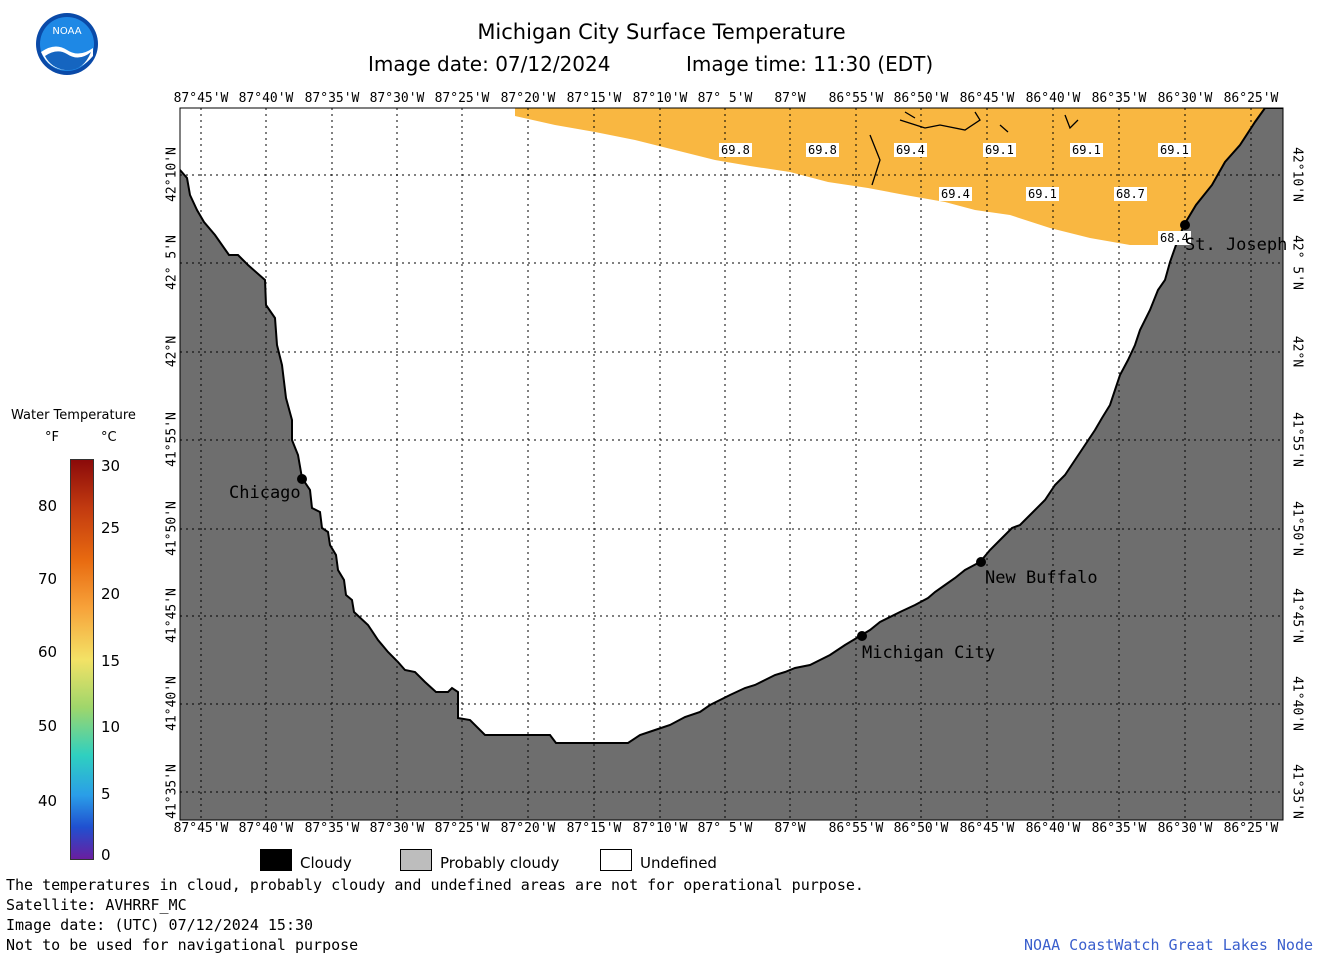 The width and height of the screenshot is (1323, 960). I want to click on legend-probably-cloudy-label: Probably cloudy, so click(500, 863).